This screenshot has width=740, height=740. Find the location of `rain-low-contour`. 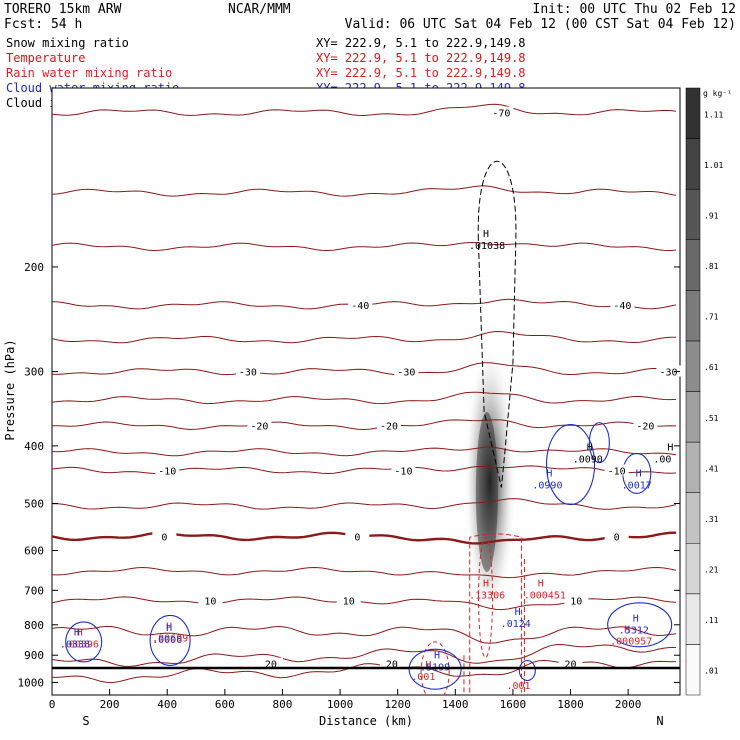

rain-low-contour is located at coordinates (435, 668).